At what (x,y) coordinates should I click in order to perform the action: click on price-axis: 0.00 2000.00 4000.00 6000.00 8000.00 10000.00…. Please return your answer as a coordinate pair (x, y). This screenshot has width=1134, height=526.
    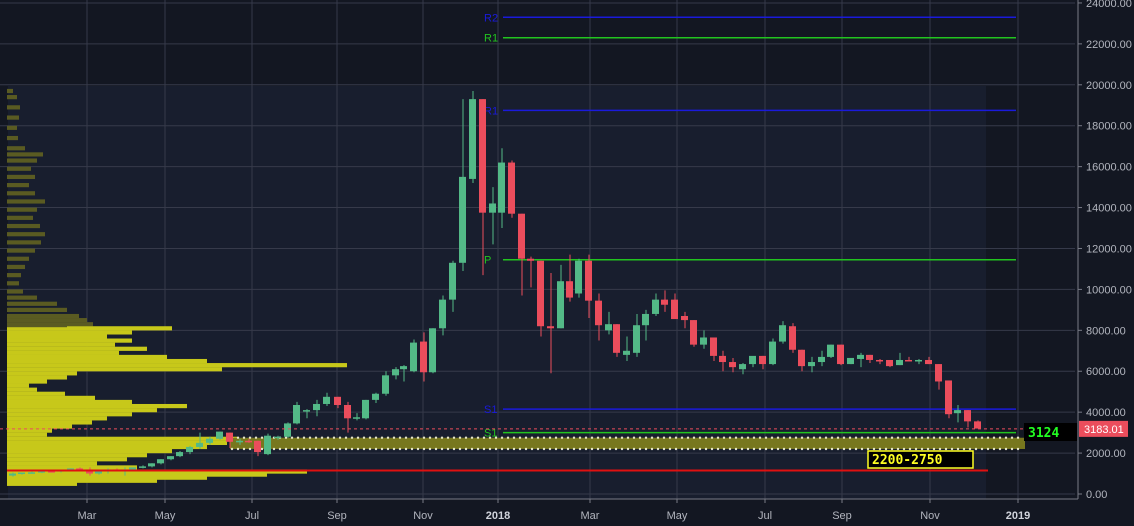
    Looking at the image, I should click on (1104, 250).